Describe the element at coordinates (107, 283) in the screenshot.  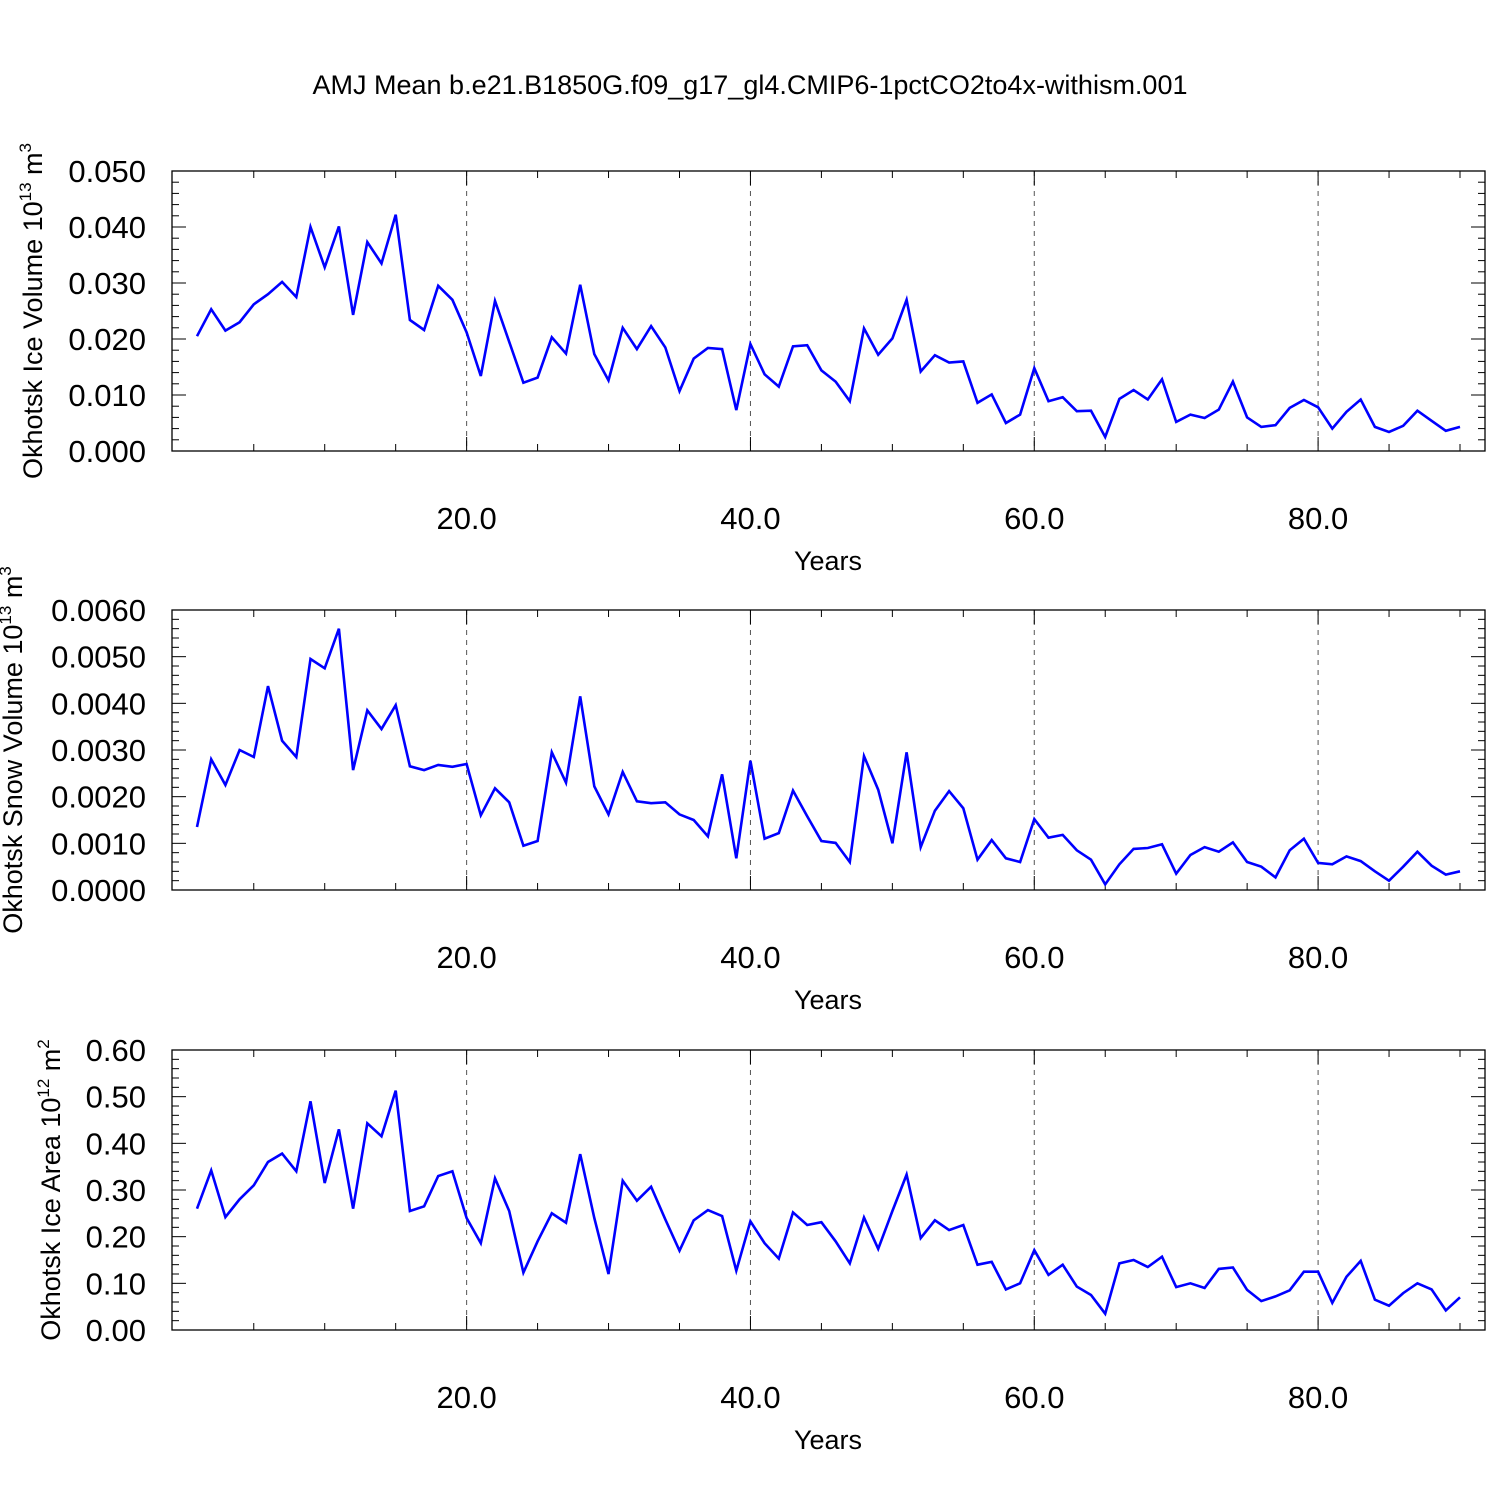
I see `ice-volume-y-tick-label: 0.030` at that location.